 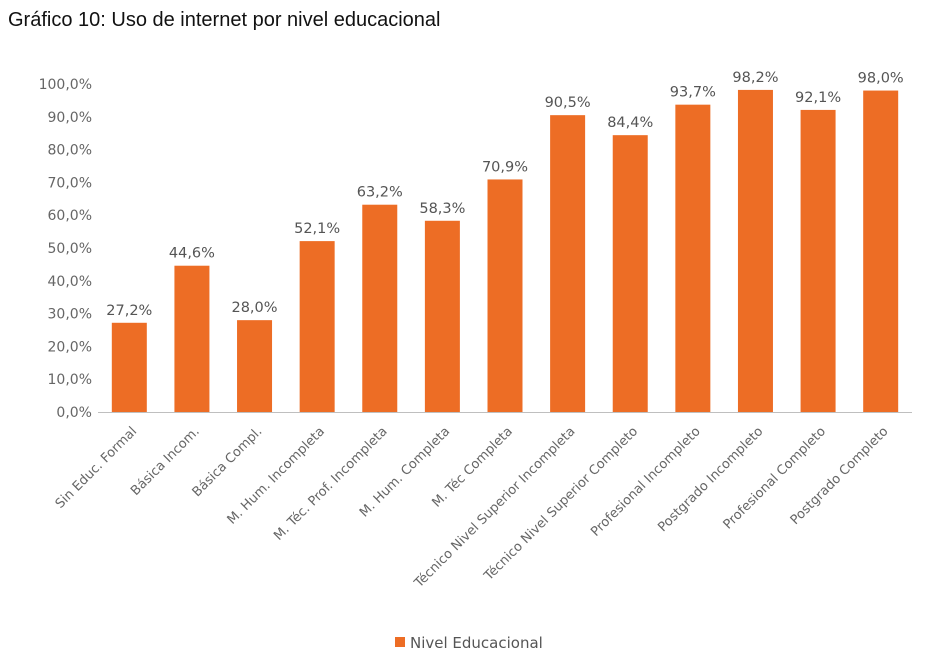 What do you see at coordinates (442, 209) in the screenshot?
I see `data-label: 58,3%` at bounding box center [442, 209].